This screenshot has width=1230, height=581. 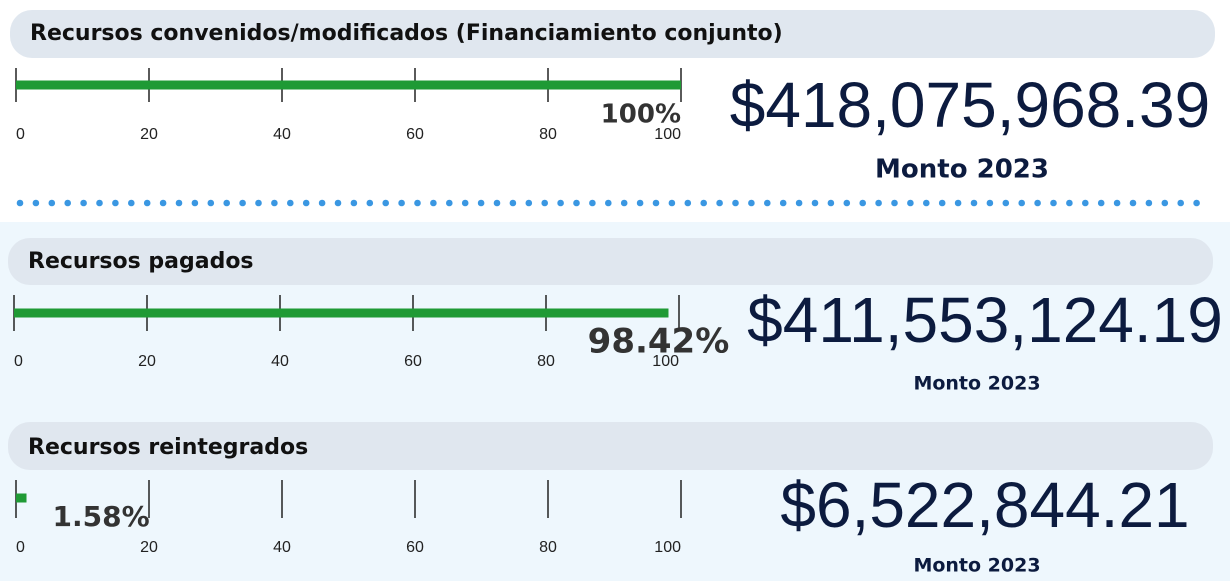 I want to click on value-label: 1.58%, so click(x=101, y=516).